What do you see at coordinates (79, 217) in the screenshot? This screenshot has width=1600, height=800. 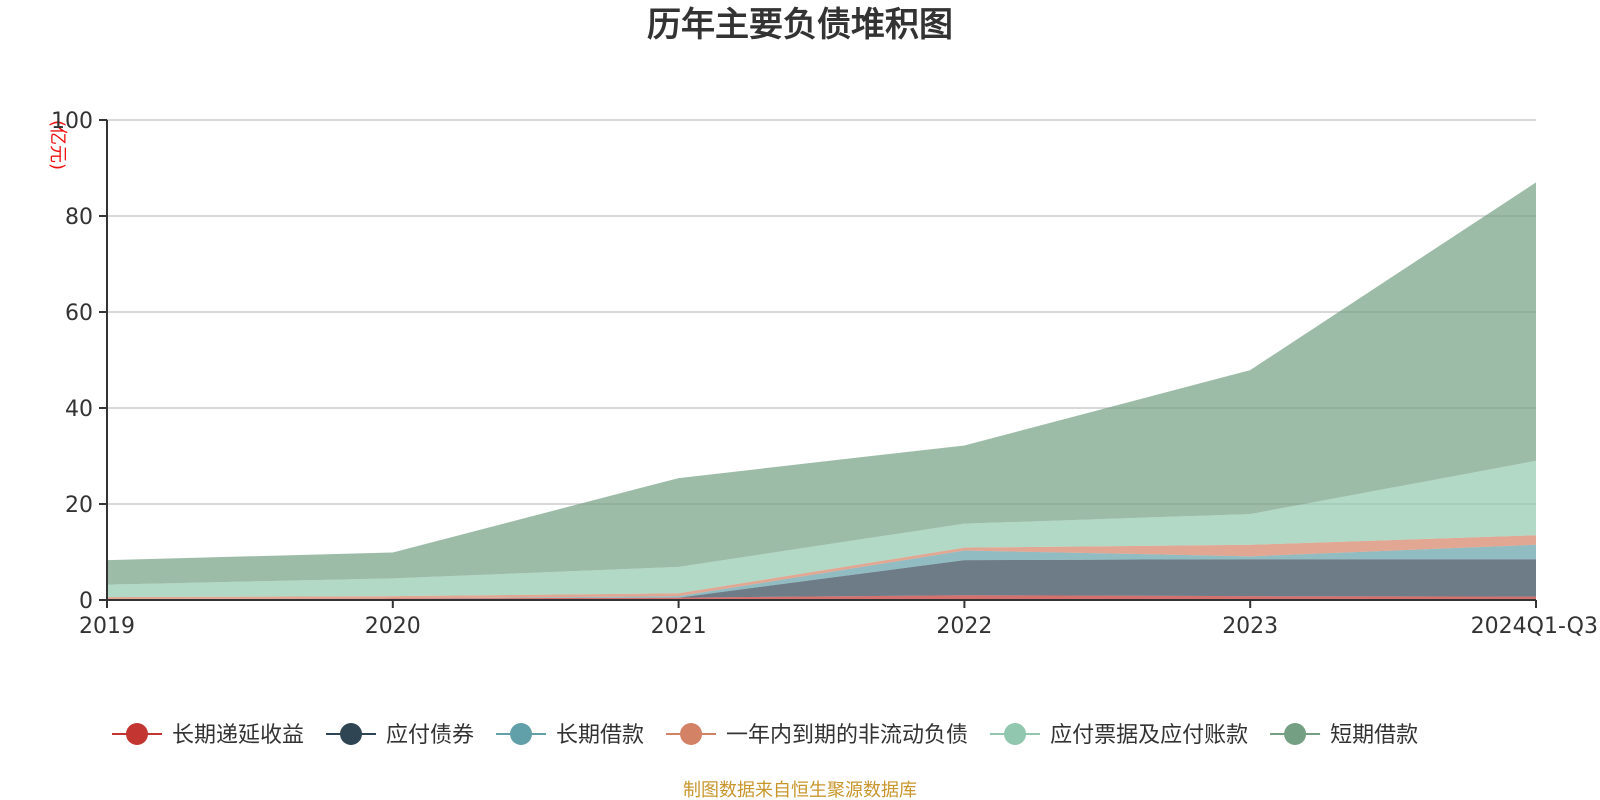 I see `y-tick-label: 80` at bounding box center [79, 217].